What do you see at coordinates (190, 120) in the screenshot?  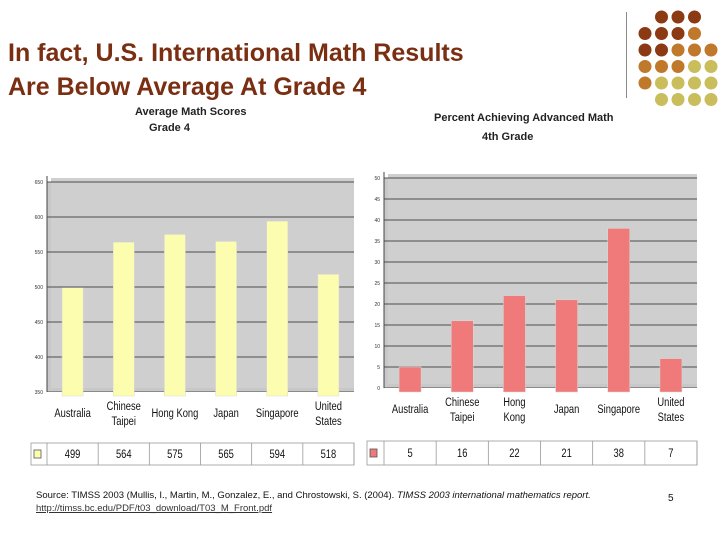 I see `left-chart-title-block: Average Math Scores Grade 4` at bounding box center [190, 120].